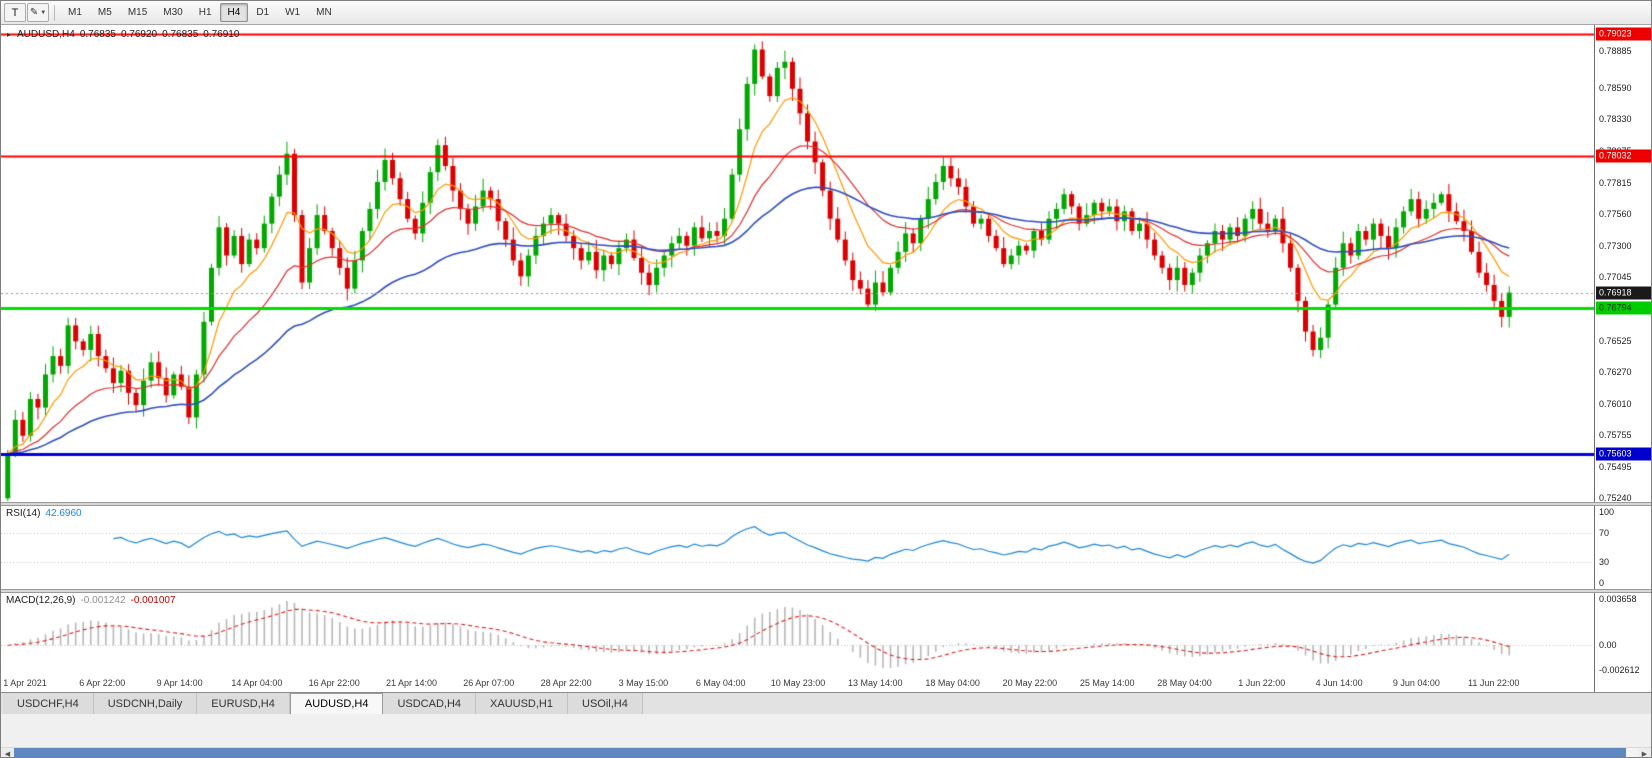 Image resolution: width=1652 pixels, height=758 pixels. What do you see at coordinates (875, 683) in the screenshot?
I see `date-label: 13 May 14:00` at bounding box center [875, 683].